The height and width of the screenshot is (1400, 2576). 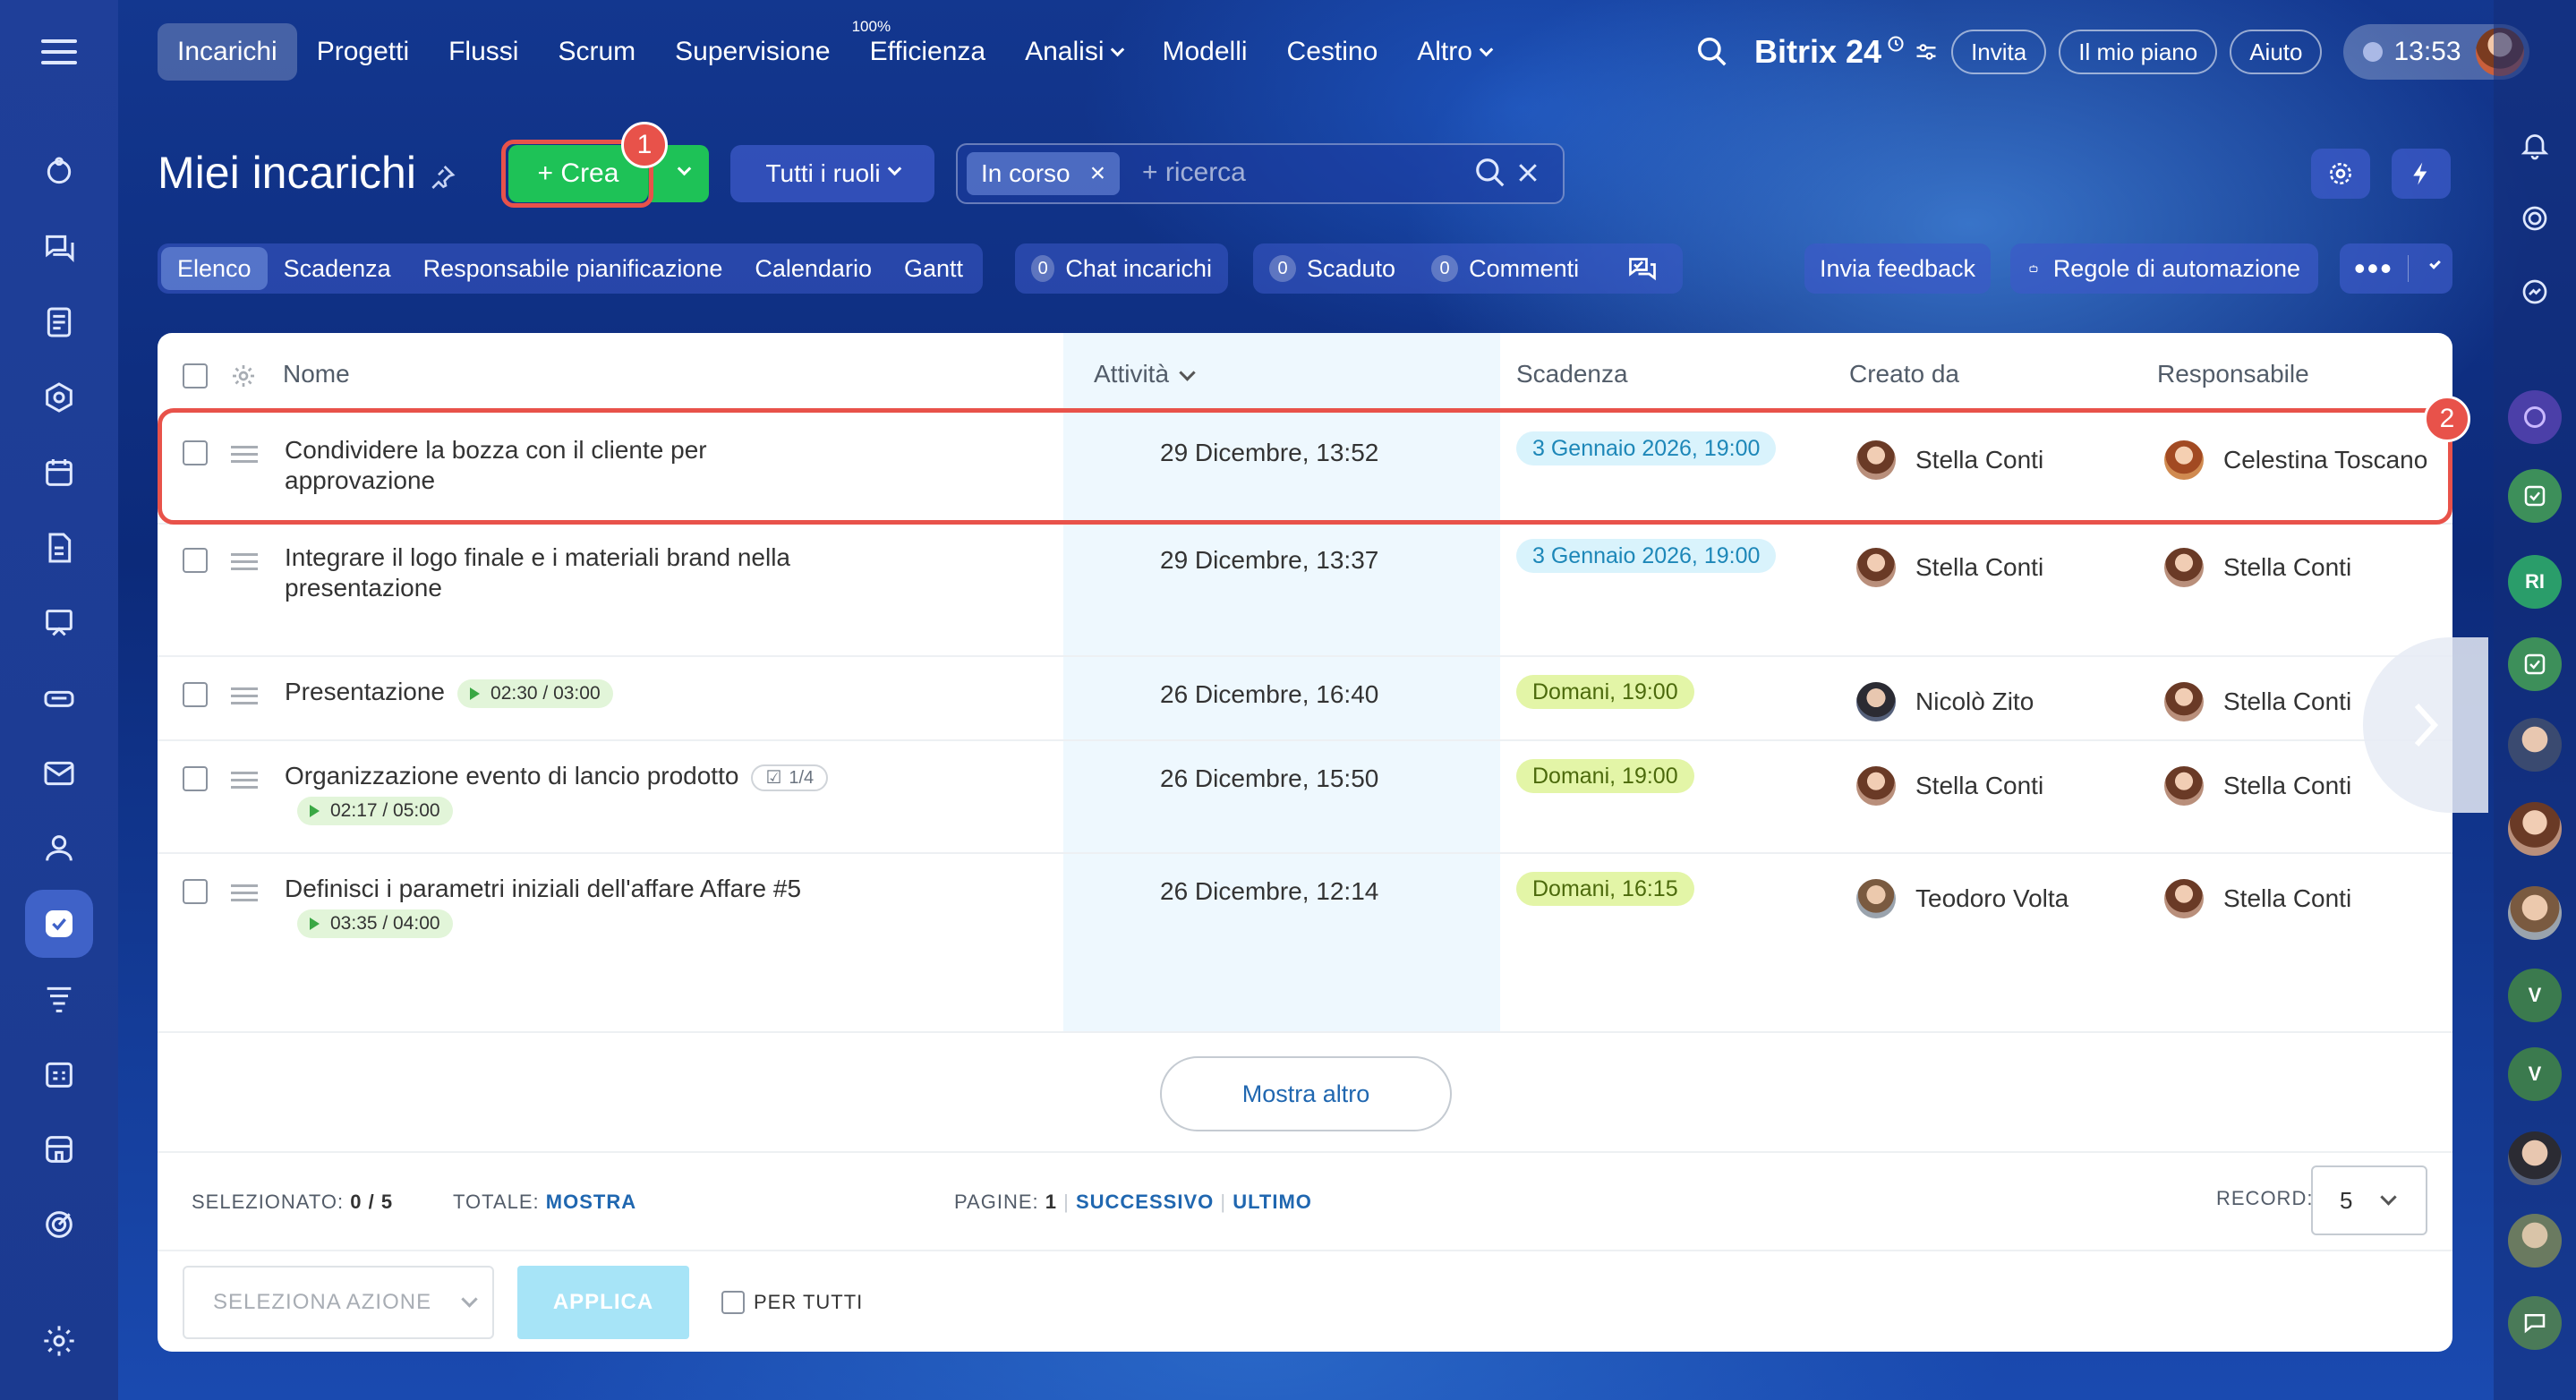 What do you see at coordinates (1073, 52) in the screenshot?
I see `nav-analysis: Analisi` at bounding box center [1073, 52].